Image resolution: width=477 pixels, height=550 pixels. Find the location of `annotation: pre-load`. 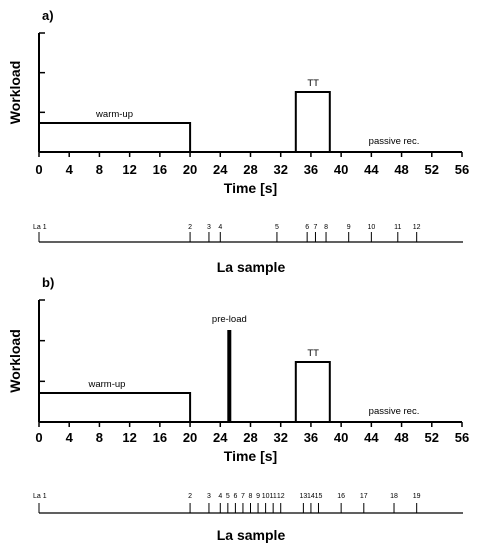

annotation: pre-load is located at coordinates (229, 319).